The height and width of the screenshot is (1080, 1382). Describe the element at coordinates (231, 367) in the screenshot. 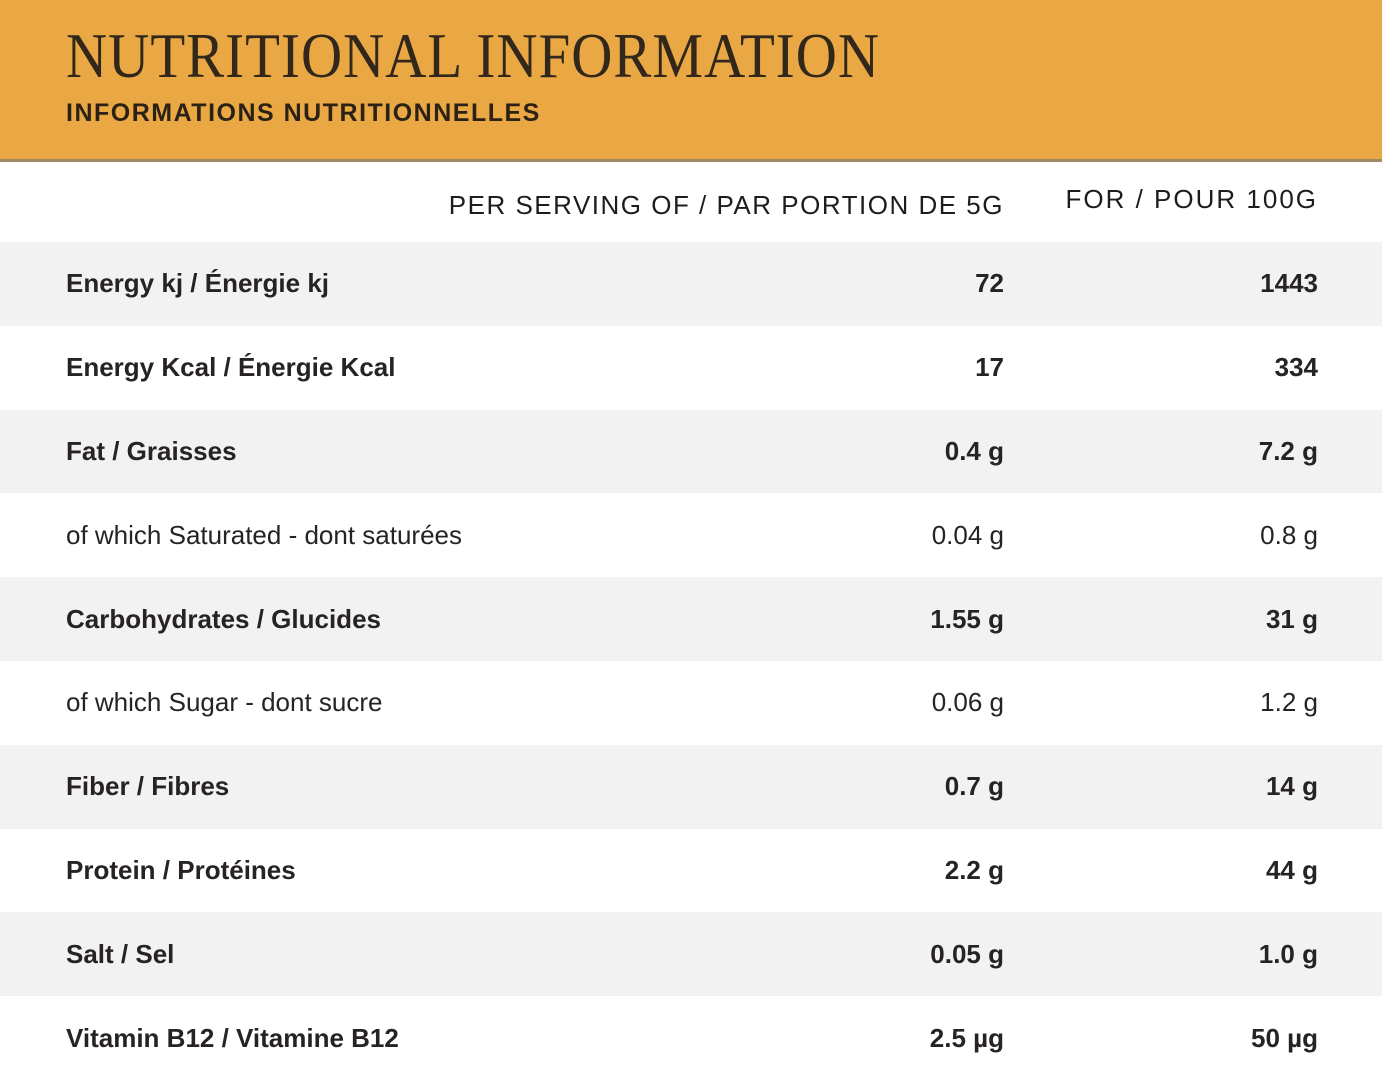

I see `nutrient-label: Energy Kcal / Énergie Kcal` at that location.